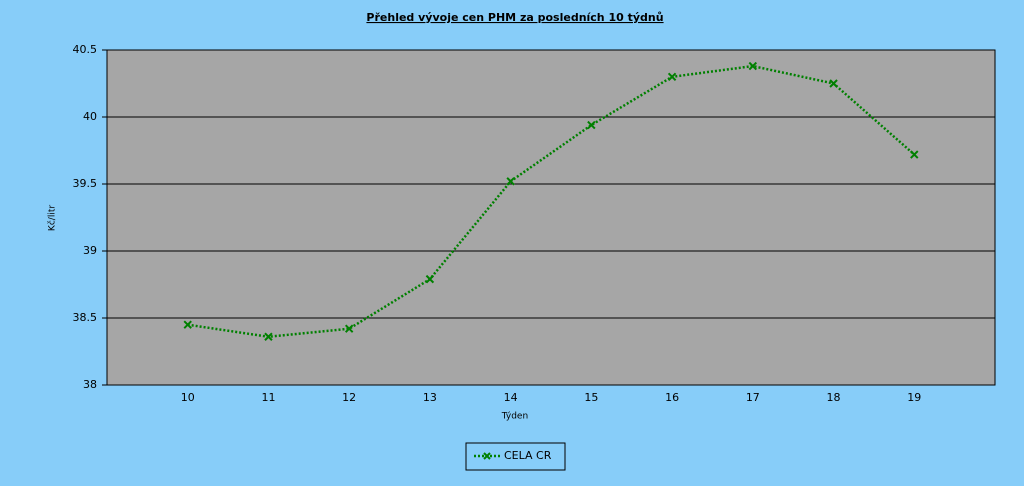 This screenshot has height=486, width=1024. Describe the element at coordinates (85, 49) in the screenshot. I see `y-tick-label: 40.5` at that location.